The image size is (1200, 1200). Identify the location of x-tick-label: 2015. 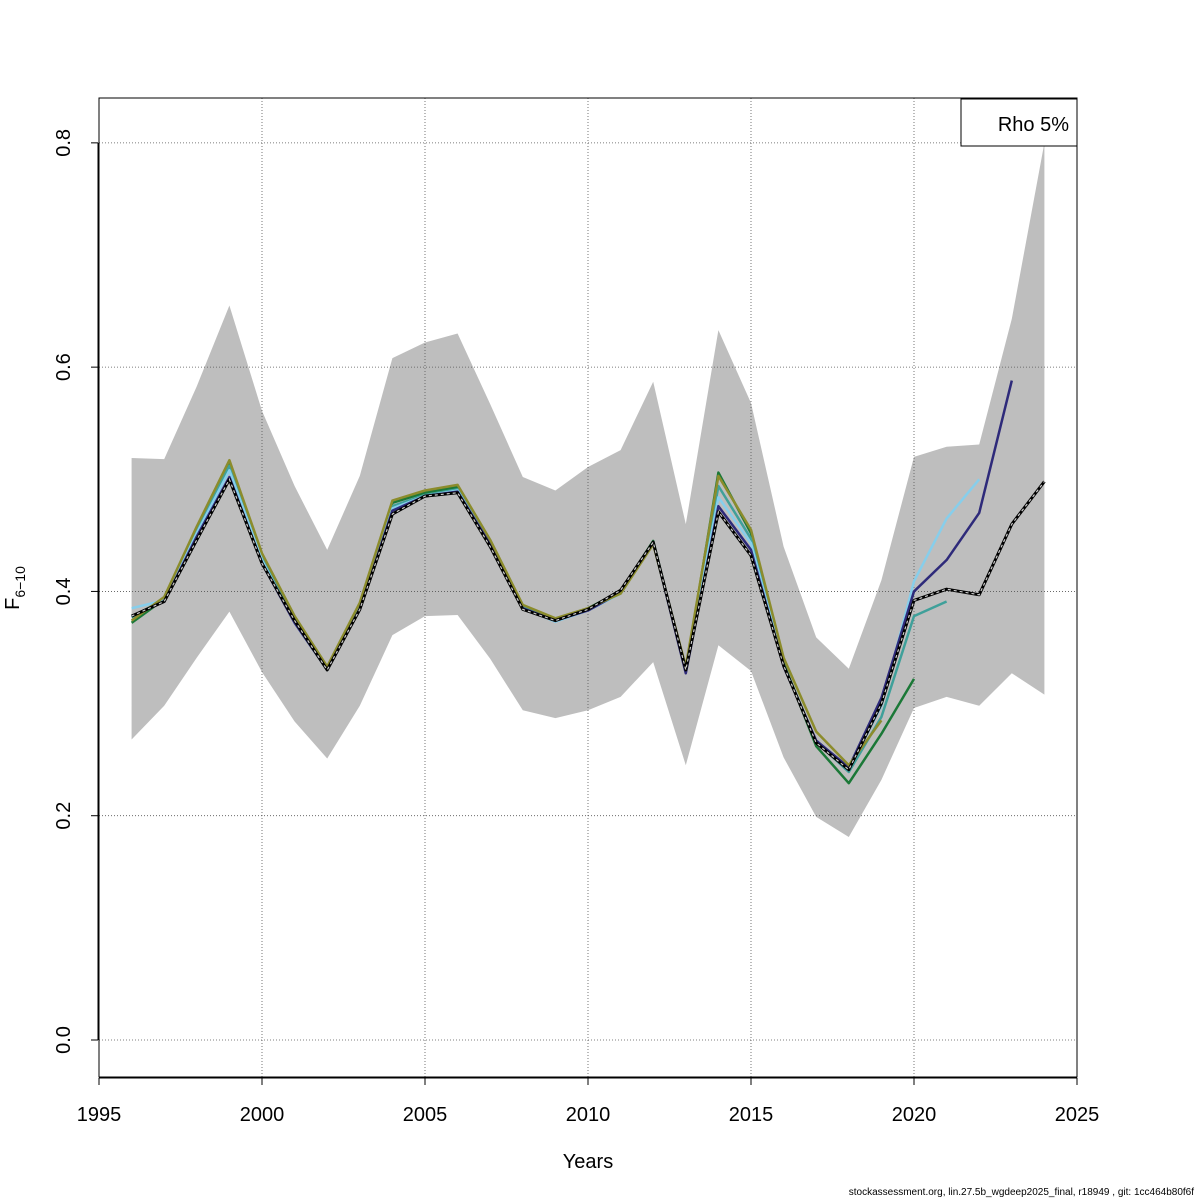
(751, 1115).